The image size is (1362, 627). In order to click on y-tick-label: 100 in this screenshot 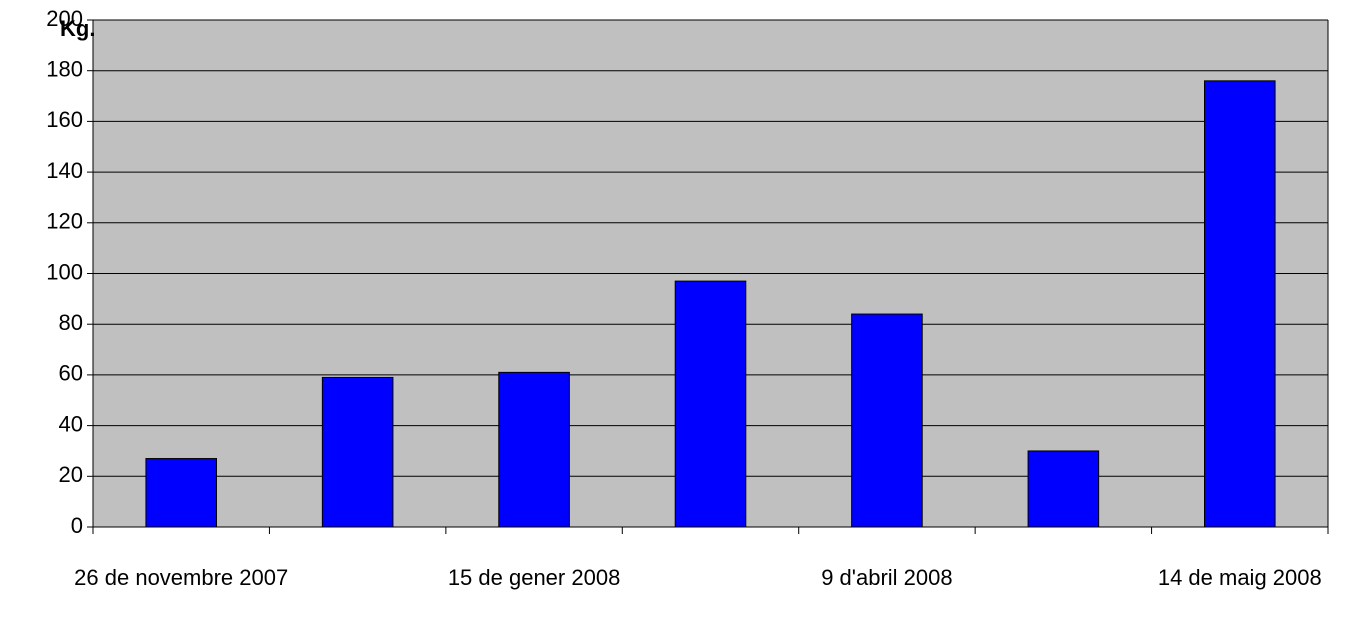, I will do `click(64, 271)`.